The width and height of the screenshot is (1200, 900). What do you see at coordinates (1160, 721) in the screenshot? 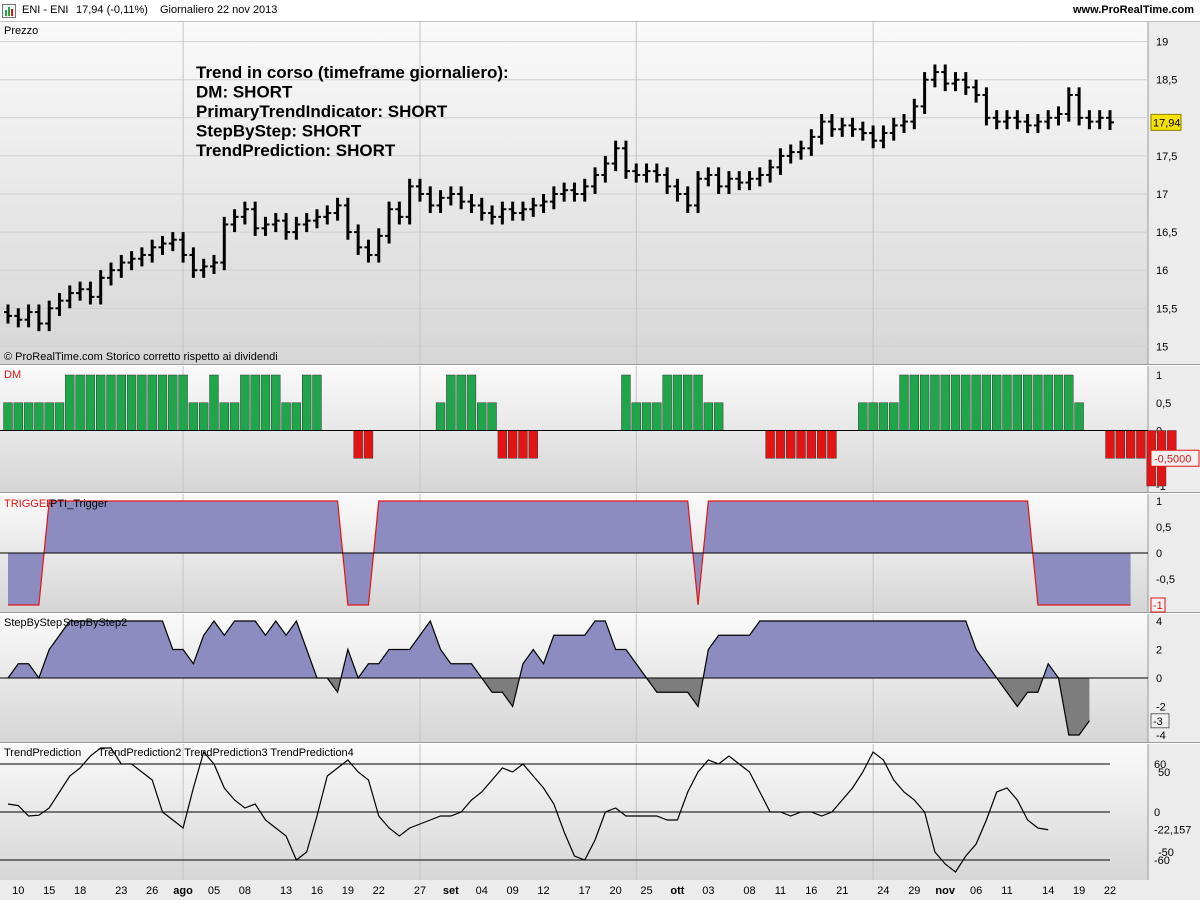
I see `stepbystep-last-tag` at bounding box center [1160, 721].